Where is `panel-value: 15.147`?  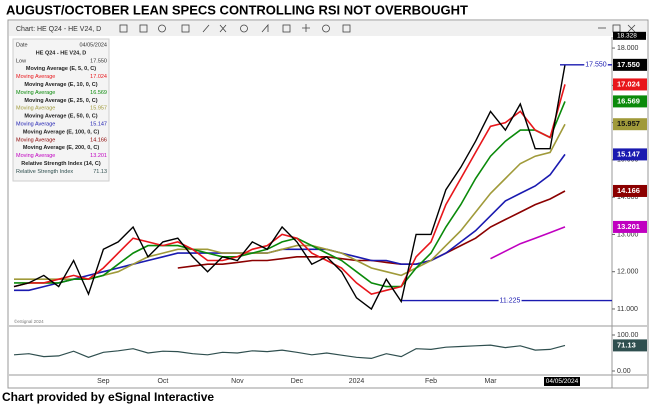
panel-value: 15.147 is located at coordinates (98, 124).